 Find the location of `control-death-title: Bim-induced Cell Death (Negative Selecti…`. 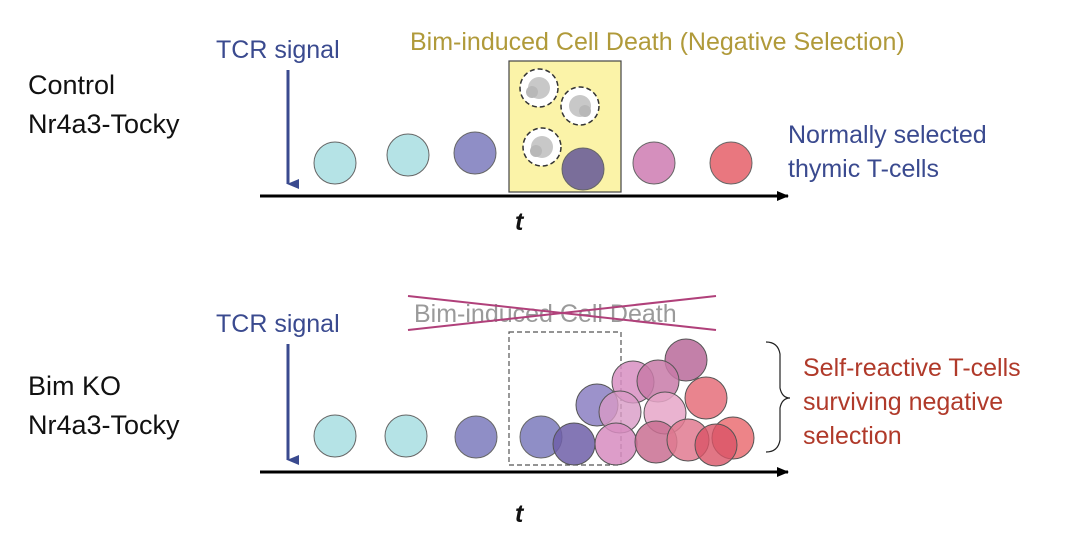

control-death-title: Bim-induced Cell Death (Negative Selecti… is located at coordinates (657, 42).